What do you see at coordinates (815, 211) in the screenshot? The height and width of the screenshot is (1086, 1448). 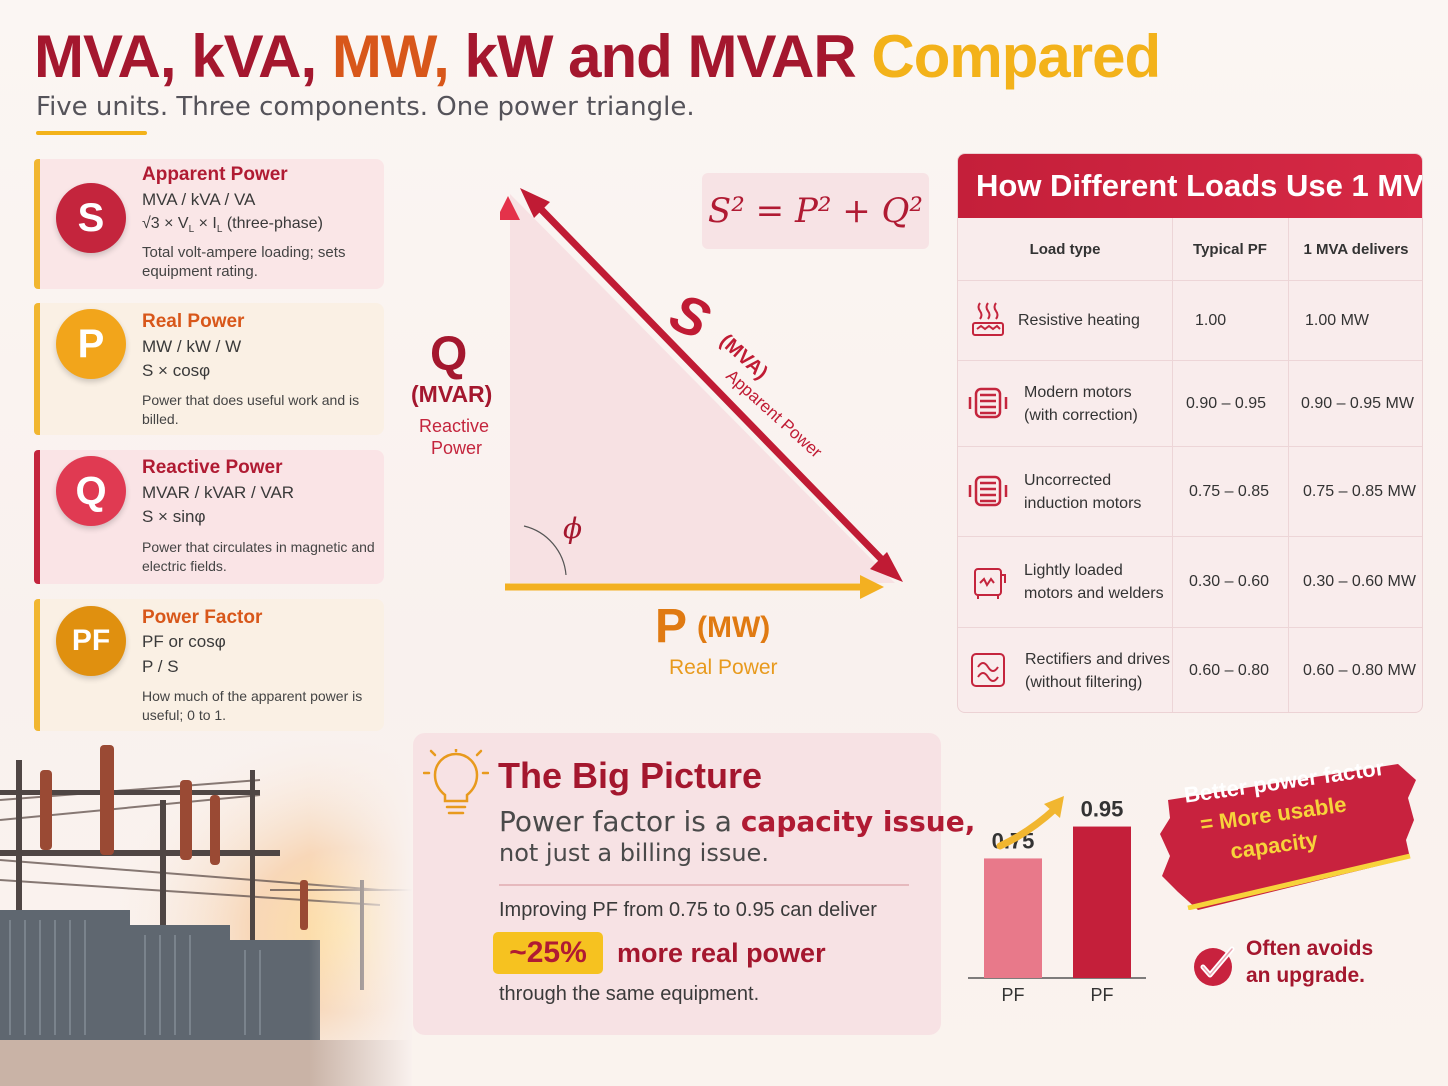 I see `power-formula: S² = P² + Q²` at bounding box center [815, 211].